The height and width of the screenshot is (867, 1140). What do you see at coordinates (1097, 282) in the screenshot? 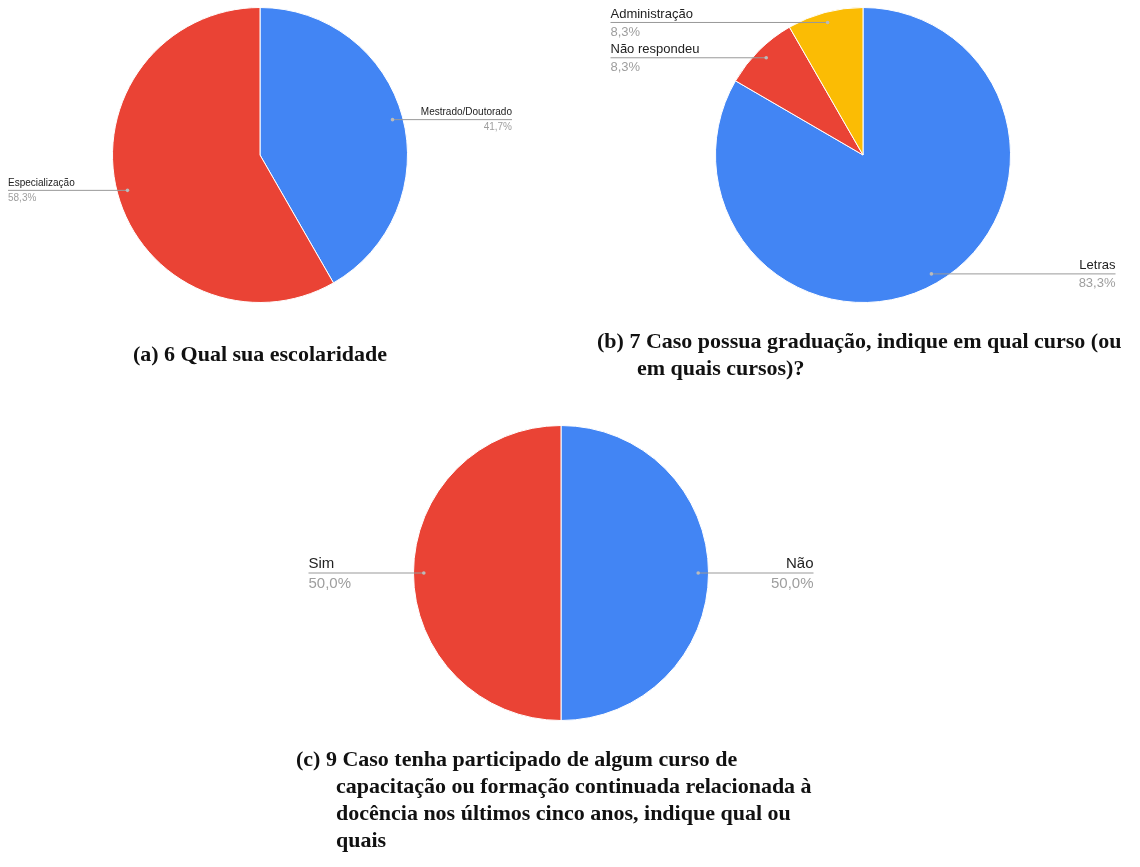
I see `data-label: 83,3%` at bounding box center [1097, 282].